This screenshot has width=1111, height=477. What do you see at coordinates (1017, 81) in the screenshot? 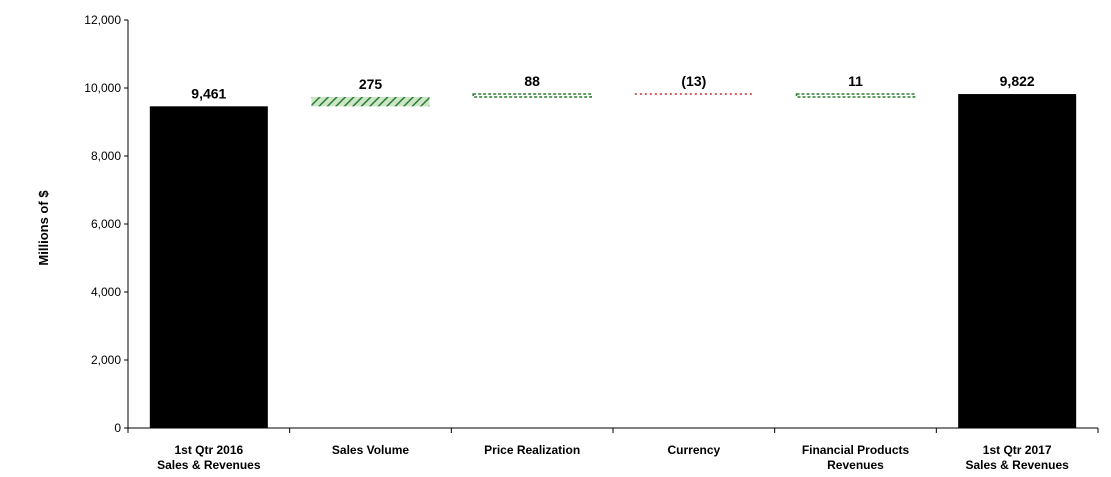
I see `data-label: 9,822` at bounding box center [1017, 81].